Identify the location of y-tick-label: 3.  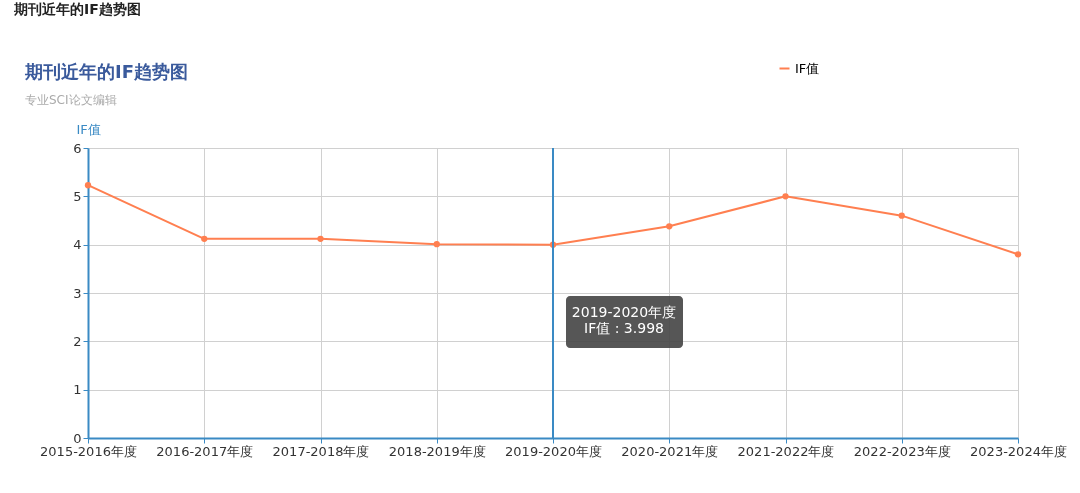
(77, 293).